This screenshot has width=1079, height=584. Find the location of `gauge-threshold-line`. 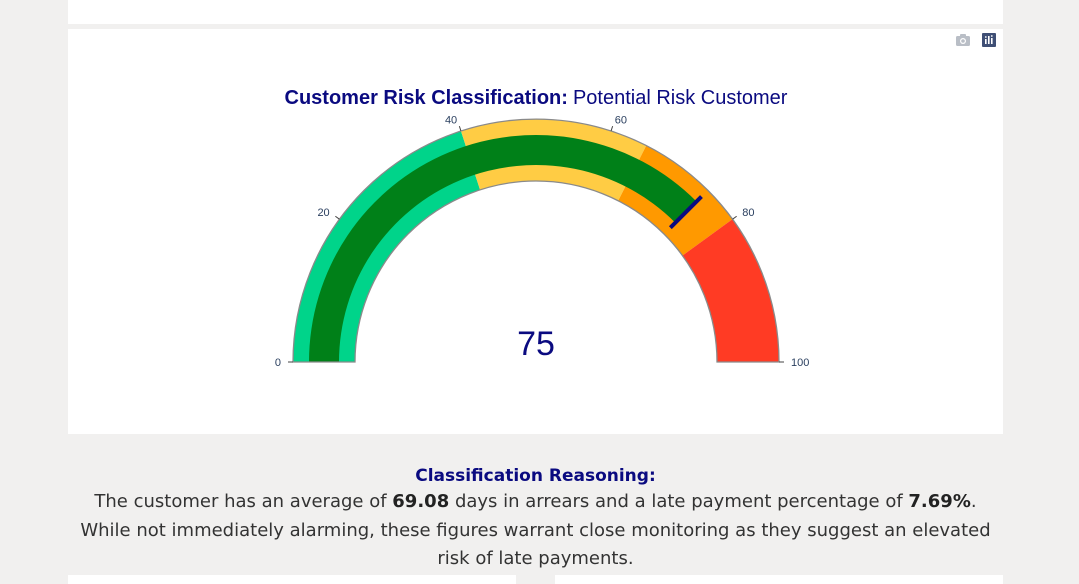

gauge-threshold-line is located at coordinates (685, 212).